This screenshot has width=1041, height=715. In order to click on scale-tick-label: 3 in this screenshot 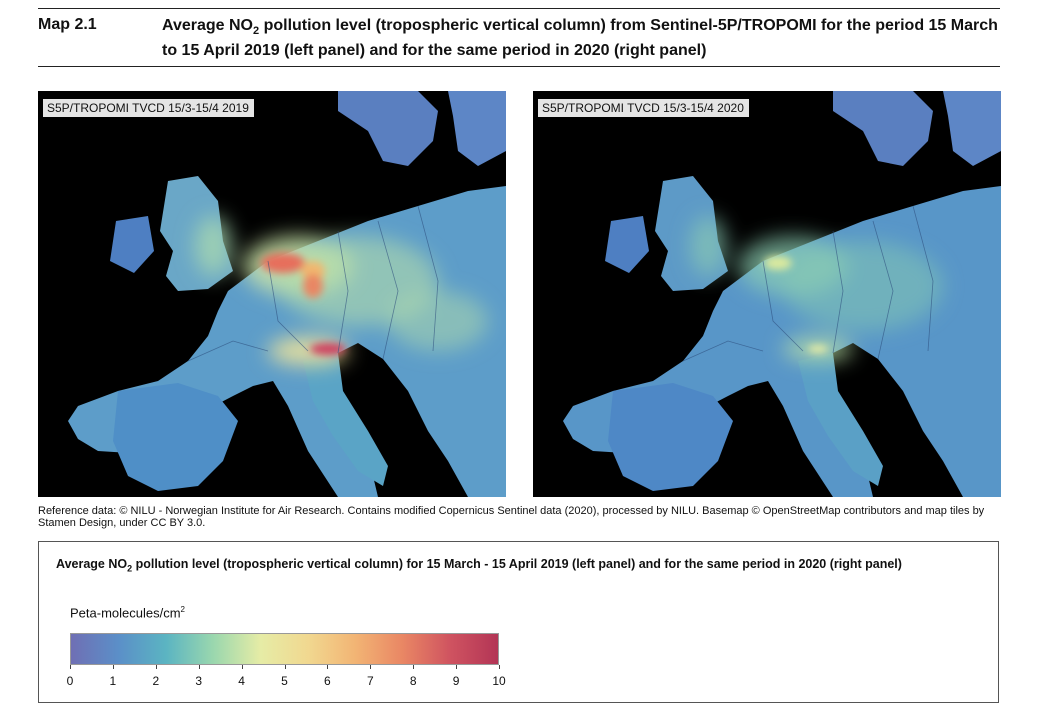, I will do `click(199, 681)`.